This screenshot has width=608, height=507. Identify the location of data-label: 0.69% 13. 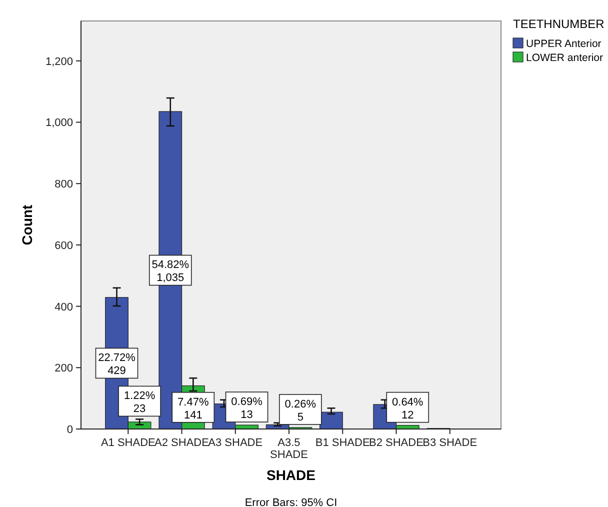
(247, 409).